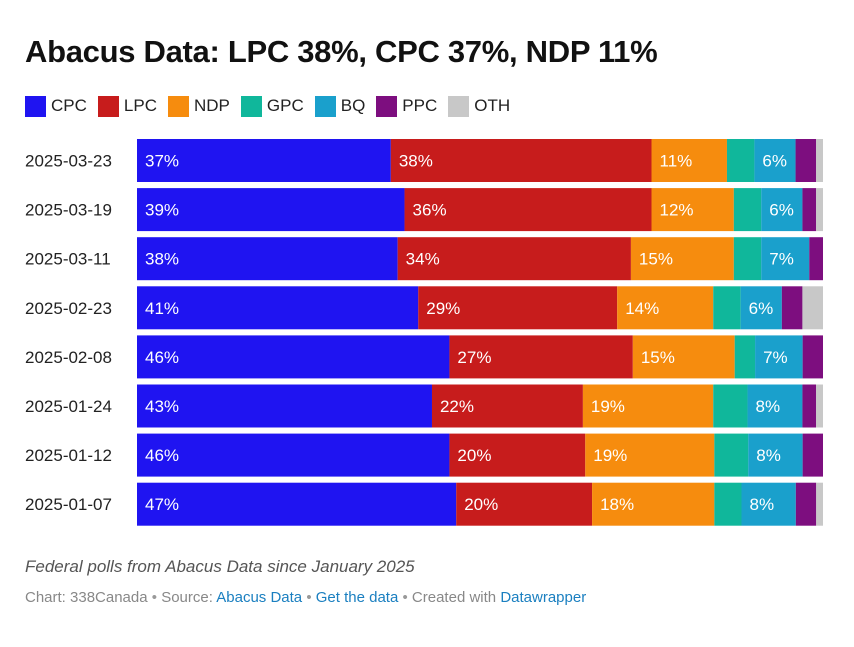 The width and height of the screenshot is (854, 647). What do you see at coordinates (68, 161) in the screenshot?
I see `row-label: 2025-03-23` at bounding box center [68, 161].